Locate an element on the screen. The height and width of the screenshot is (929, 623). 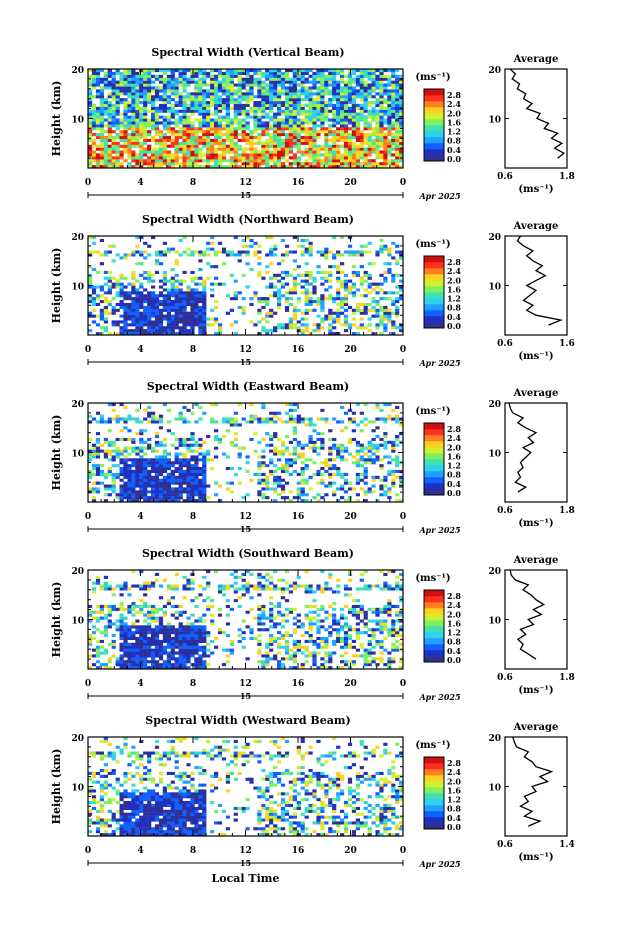
x-axis-label: Local Time is located at coordinates (246, 878).